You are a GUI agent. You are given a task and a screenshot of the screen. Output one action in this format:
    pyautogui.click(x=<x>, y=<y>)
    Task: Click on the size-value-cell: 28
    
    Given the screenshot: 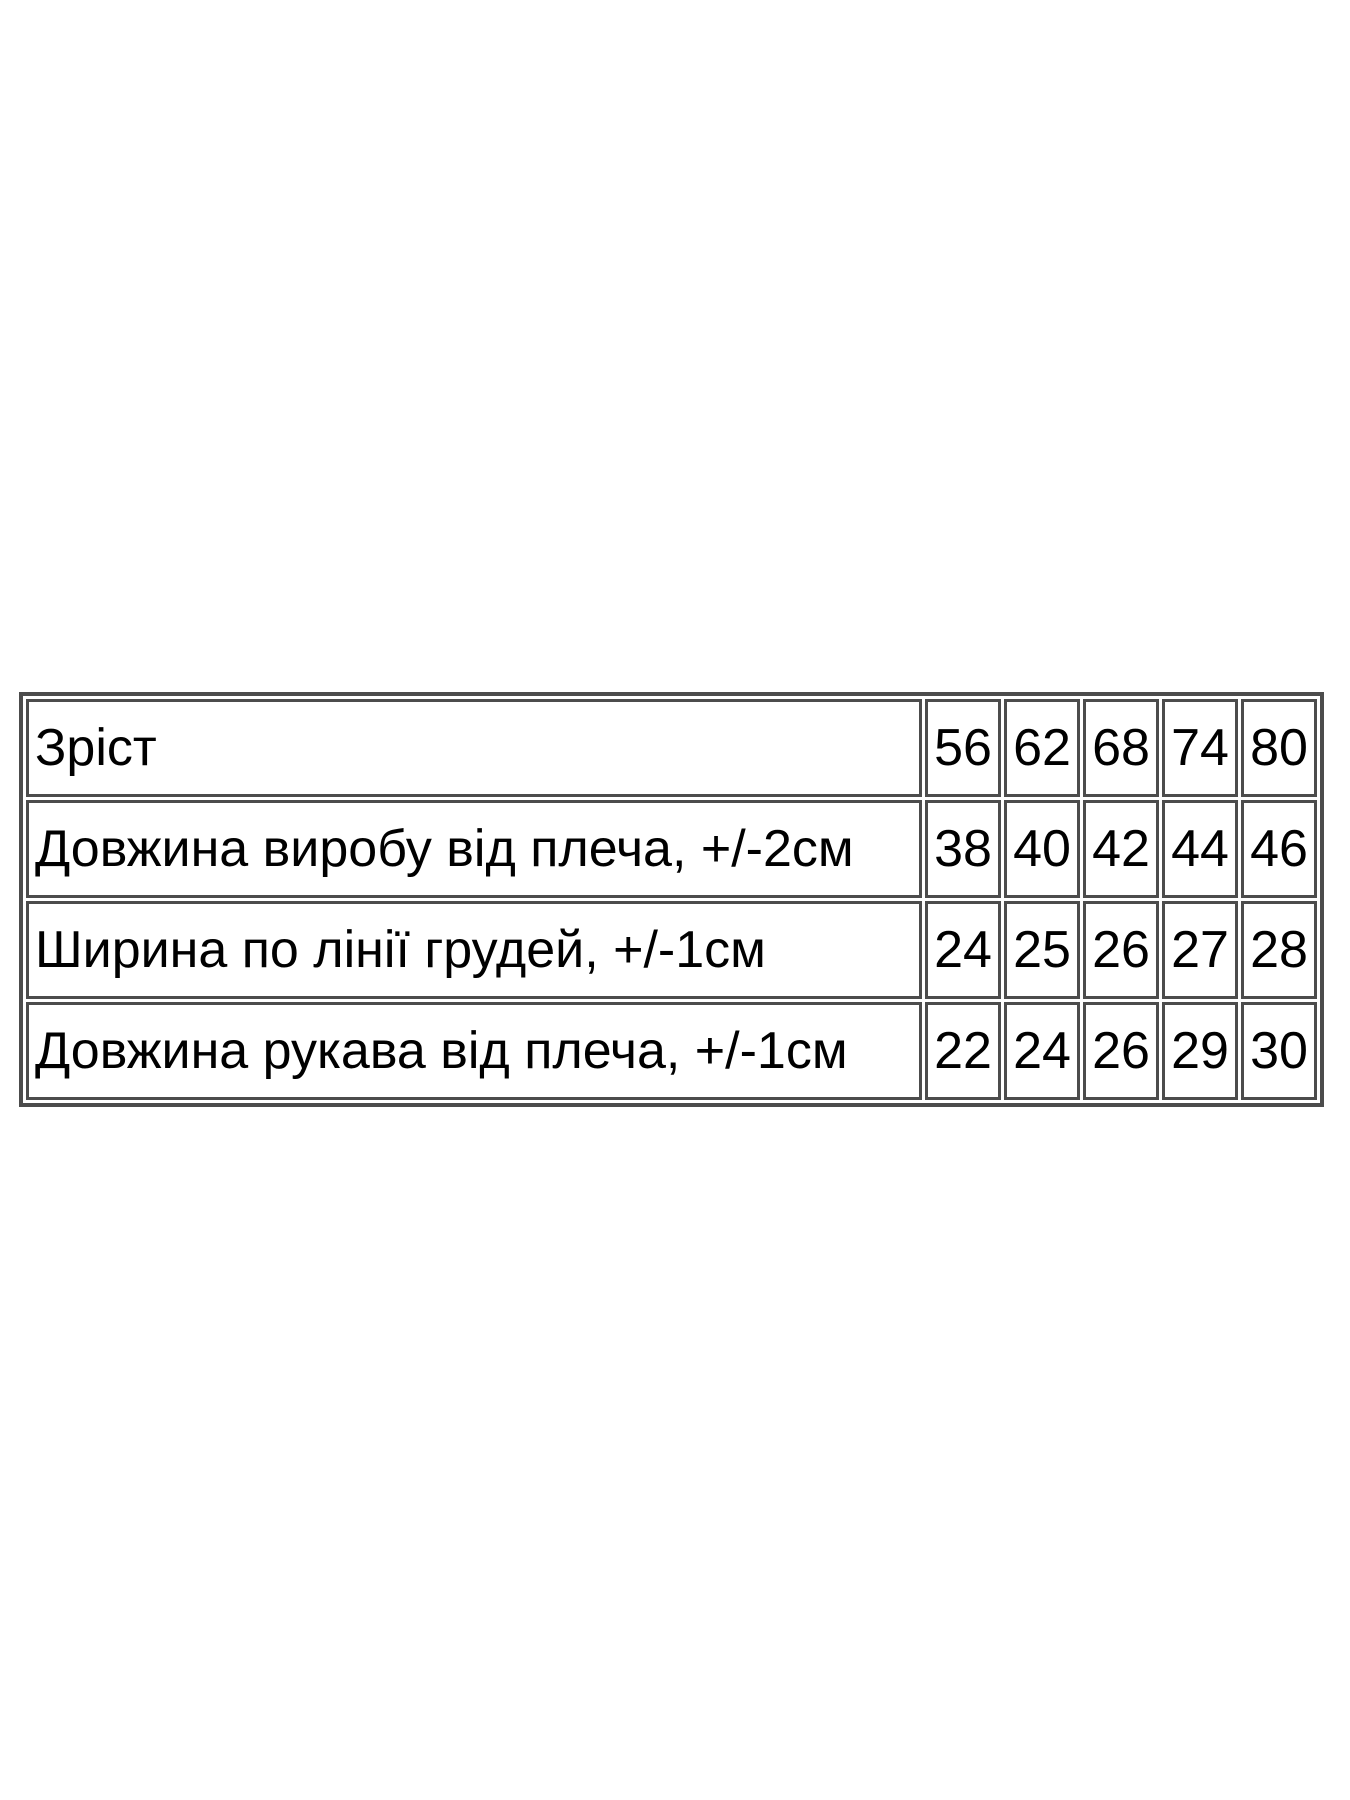 What is the action you would take?
    pyautogui.click(x=1279, y=950)
    